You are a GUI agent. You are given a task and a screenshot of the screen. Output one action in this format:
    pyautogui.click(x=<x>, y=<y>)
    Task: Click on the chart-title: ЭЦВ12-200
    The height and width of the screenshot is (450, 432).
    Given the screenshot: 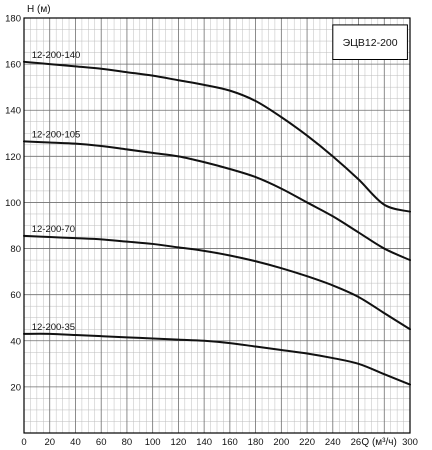 What is the action you would take?
    pyautogui.click(x=370, y=43)
    